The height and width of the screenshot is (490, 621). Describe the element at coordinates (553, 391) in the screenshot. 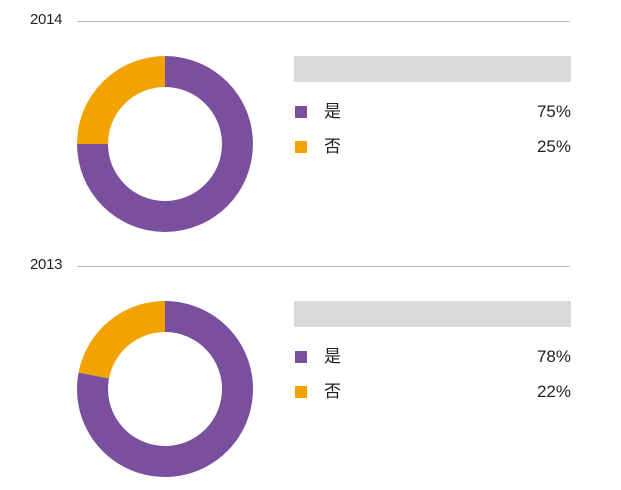

I see `data-label: 22%` at that location.